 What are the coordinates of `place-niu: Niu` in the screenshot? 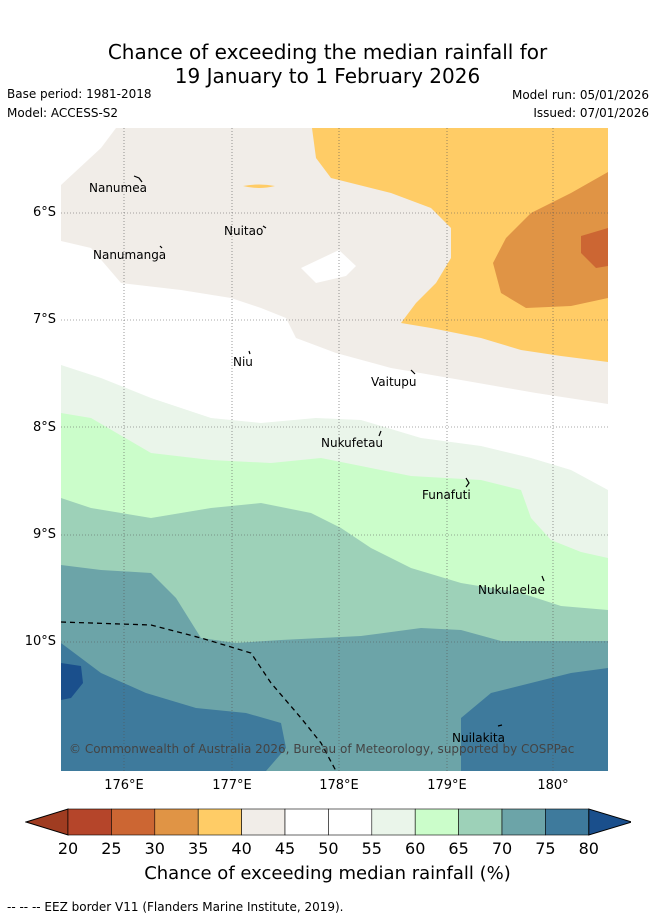 It's located at (243, 362).